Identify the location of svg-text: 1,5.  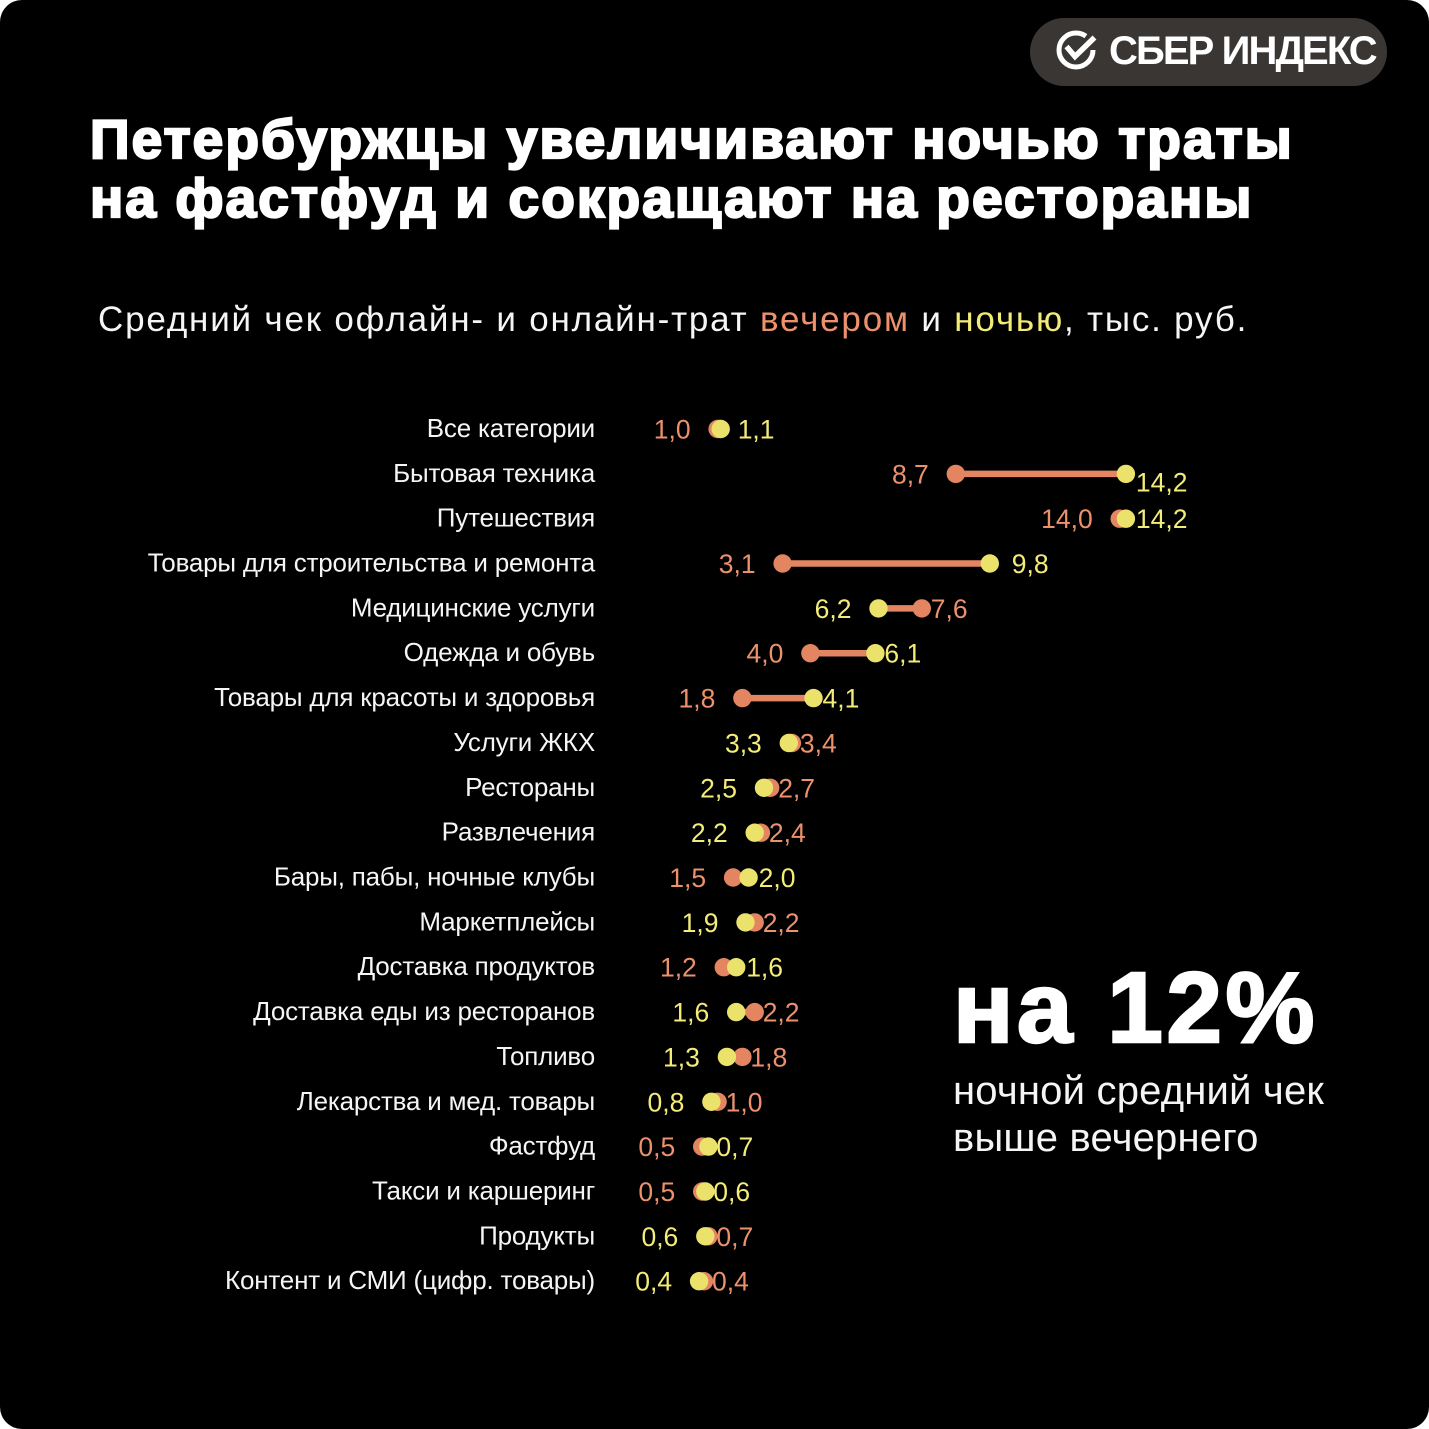
(687, 878).